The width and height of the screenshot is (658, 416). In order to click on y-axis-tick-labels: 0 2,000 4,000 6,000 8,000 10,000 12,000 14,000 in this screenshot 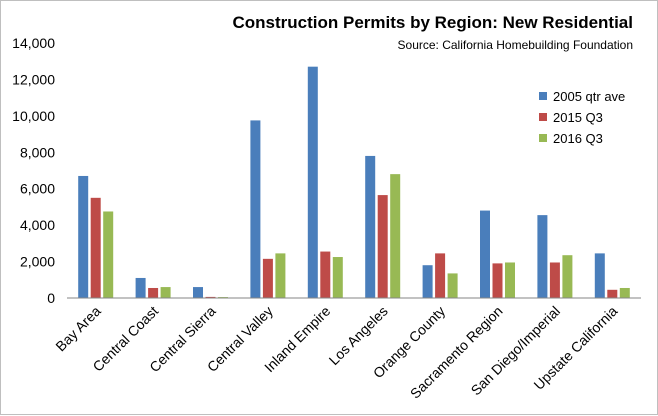, I will do `click(33, 170)`.